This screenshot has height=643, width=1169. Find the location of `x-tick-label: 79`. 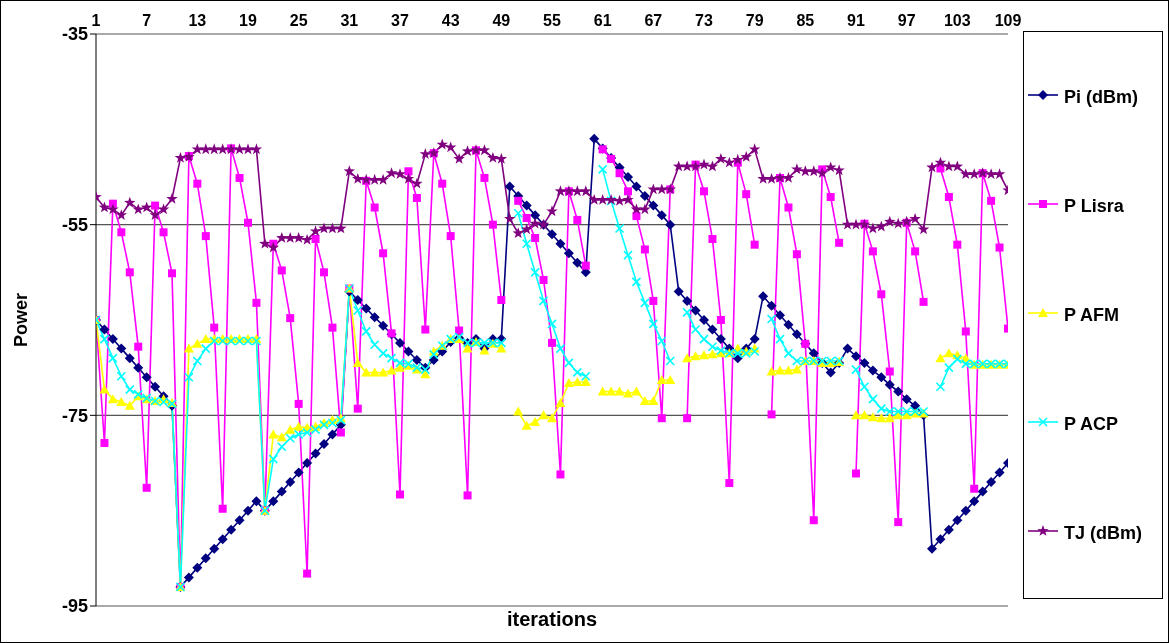

x-tick-label: 79 is located at coordinates (754, 20).